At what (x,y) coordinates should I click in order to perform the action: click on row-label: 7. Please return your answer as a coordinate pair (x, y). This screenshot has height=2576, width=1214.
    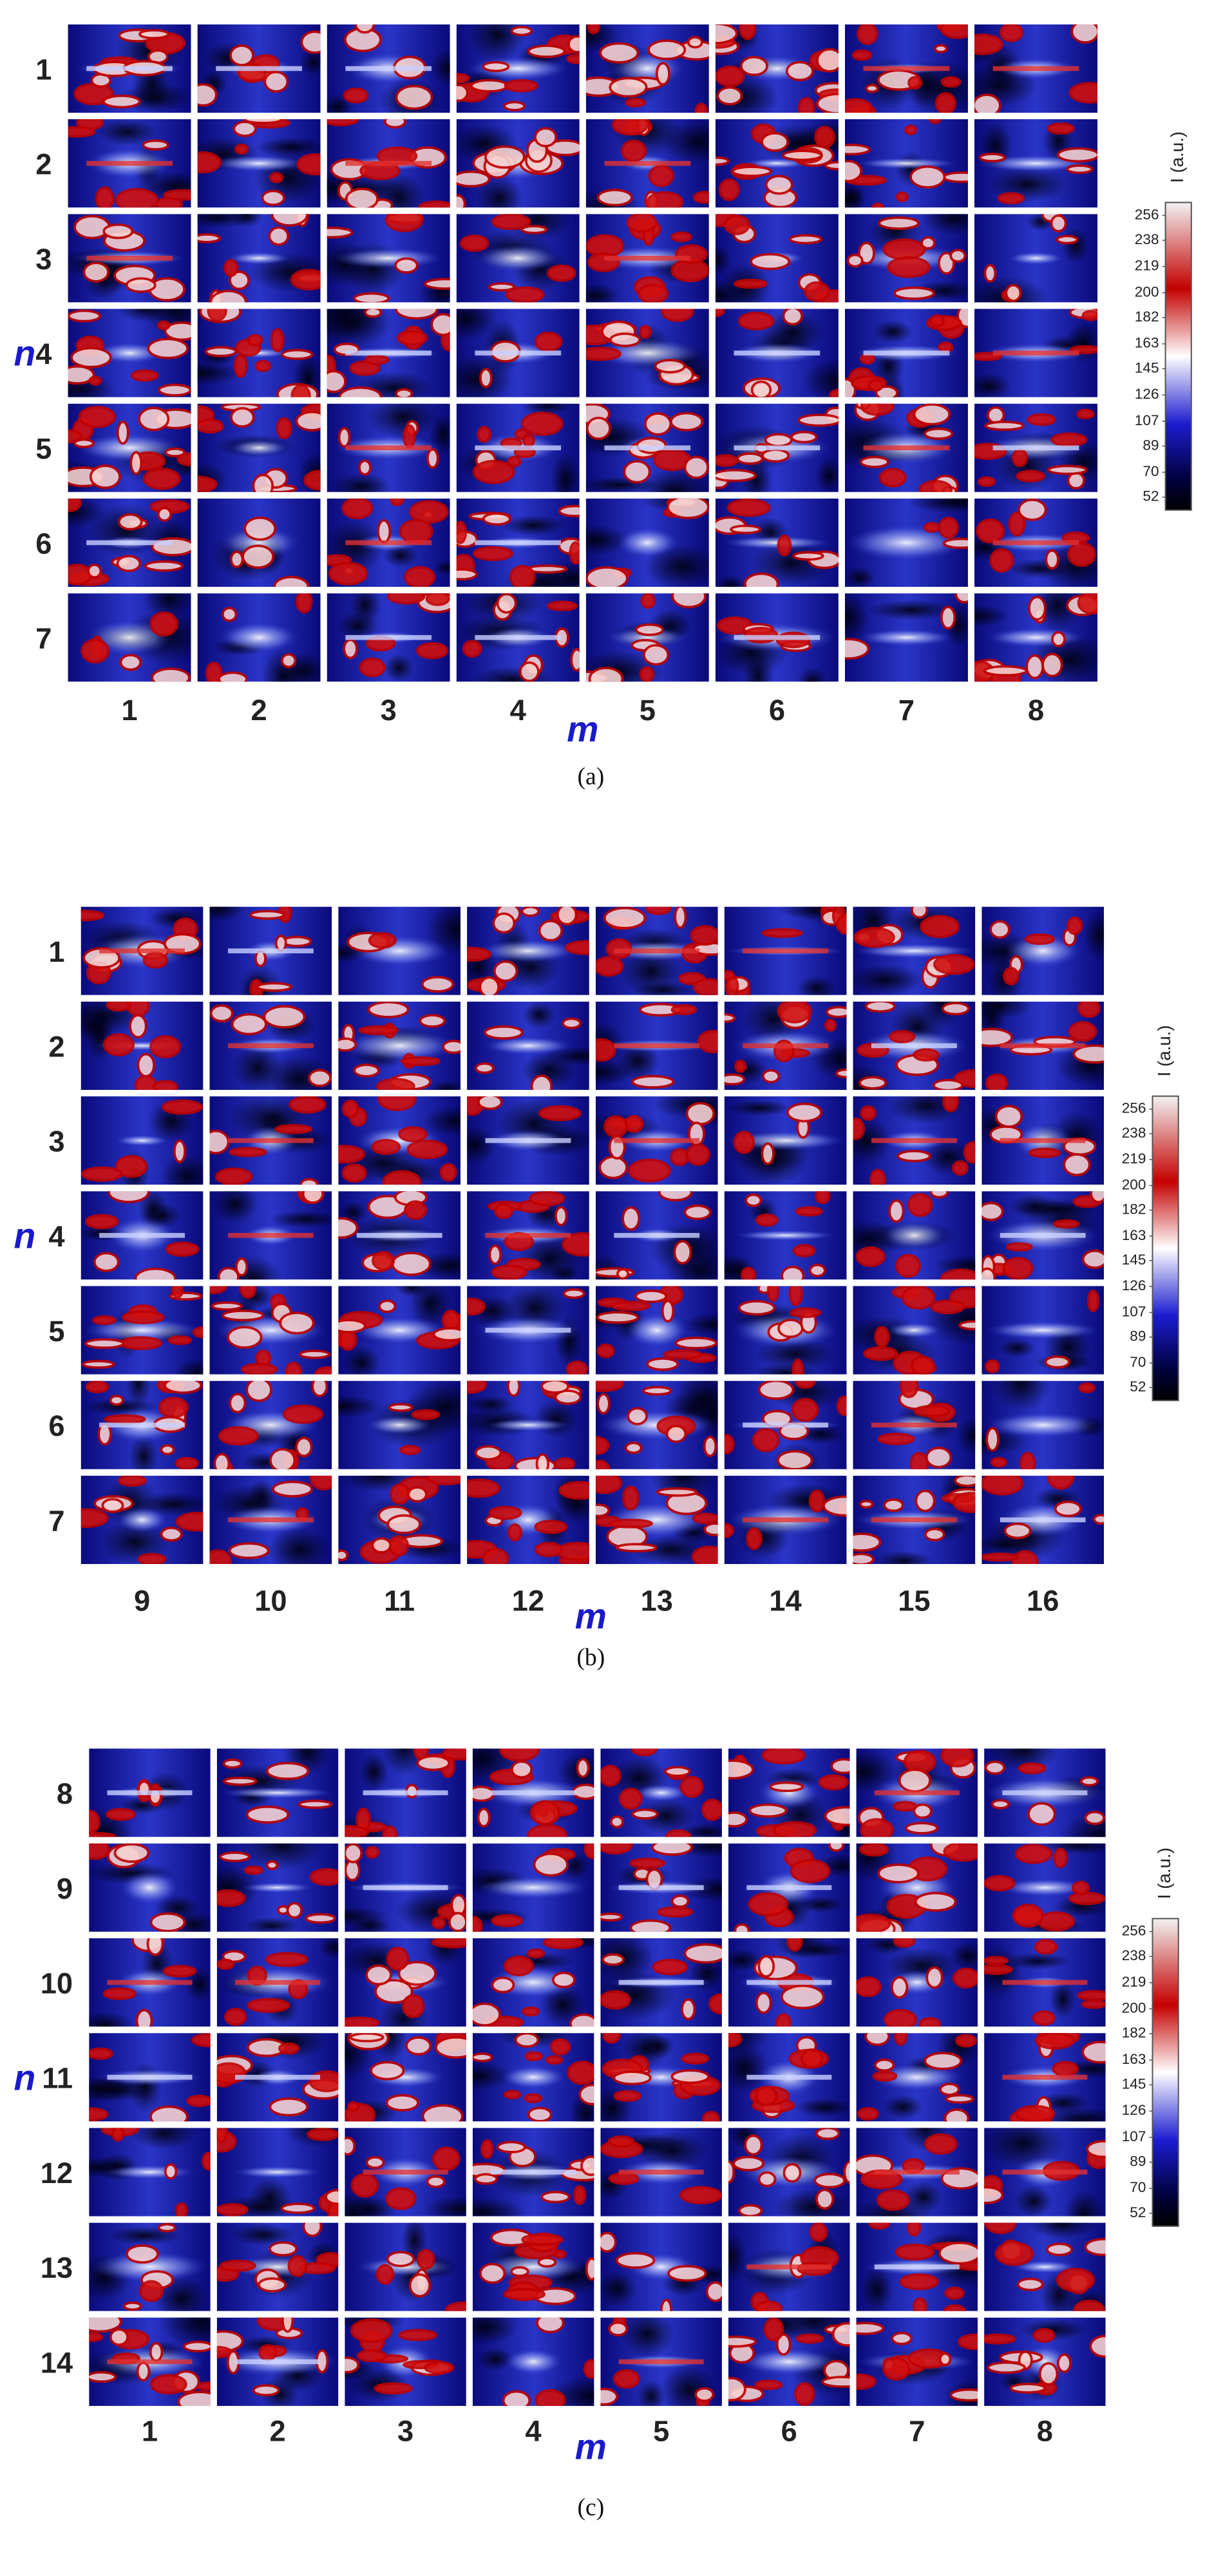
    Looking at the image, I should click on (56, 1520).